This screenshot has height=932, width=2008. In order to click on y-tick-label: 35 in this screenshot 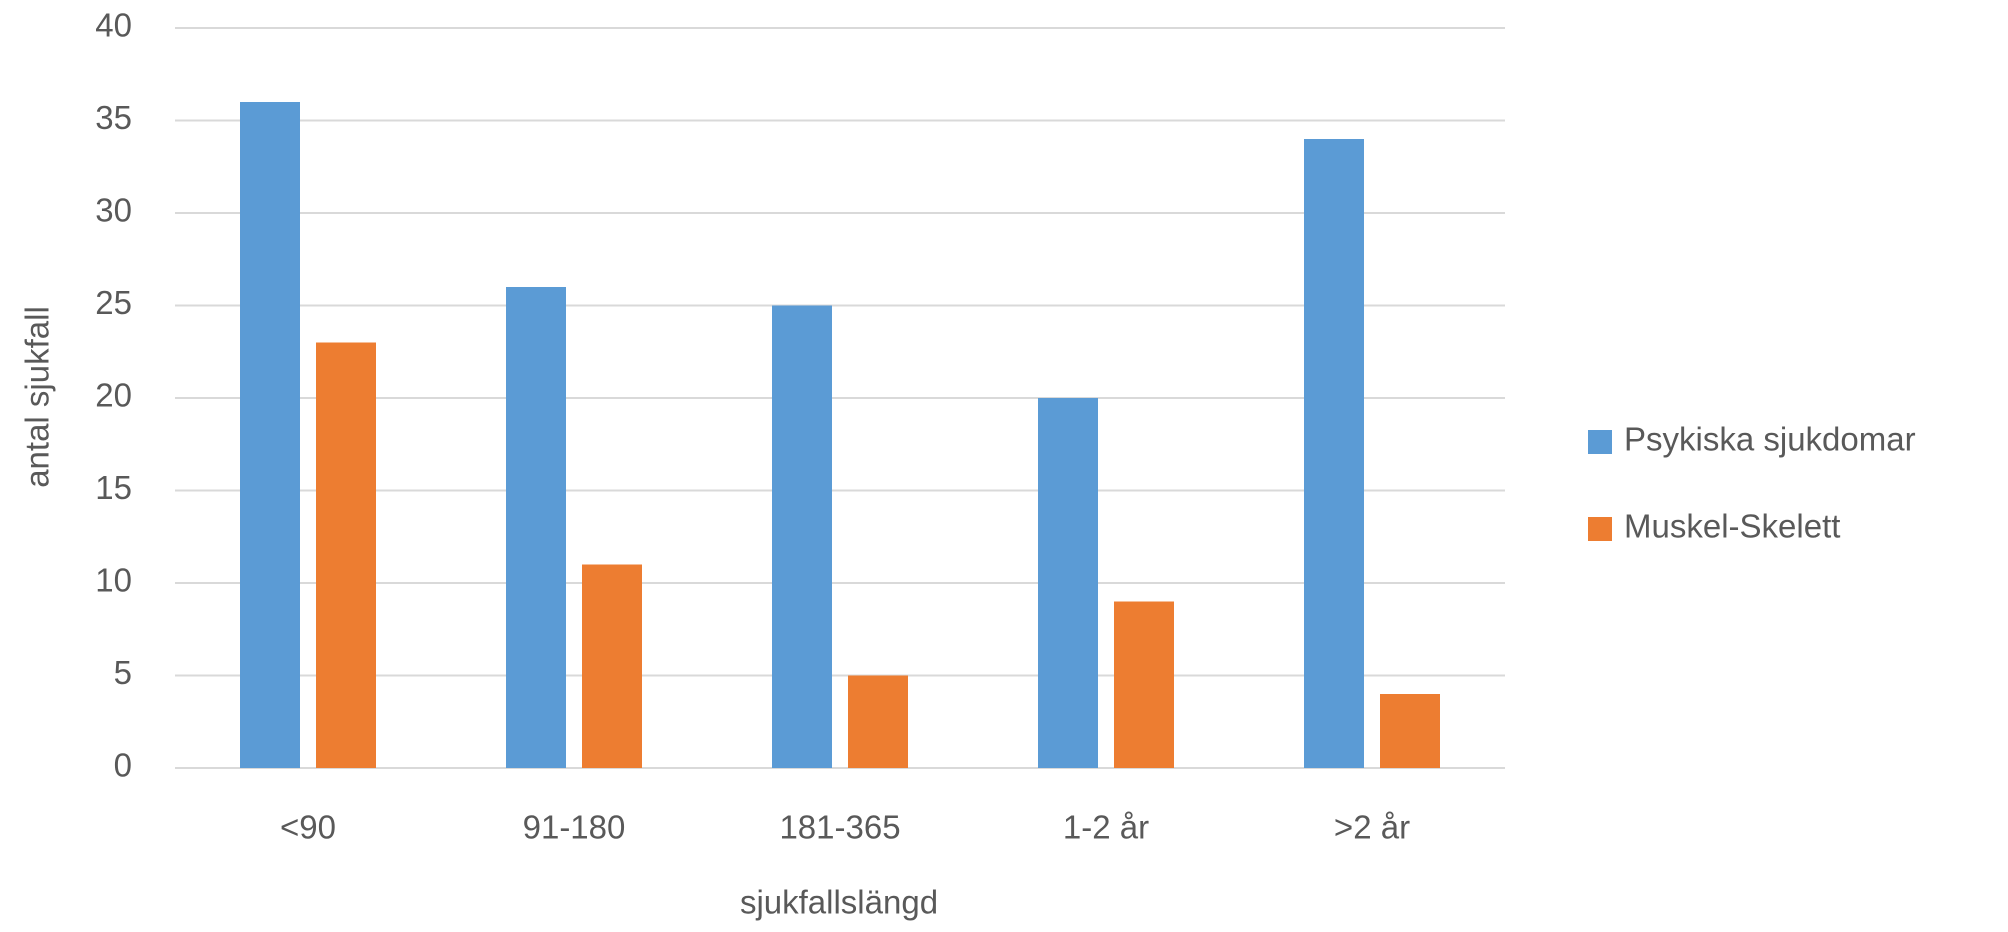, I will do `click(113, 117)`.